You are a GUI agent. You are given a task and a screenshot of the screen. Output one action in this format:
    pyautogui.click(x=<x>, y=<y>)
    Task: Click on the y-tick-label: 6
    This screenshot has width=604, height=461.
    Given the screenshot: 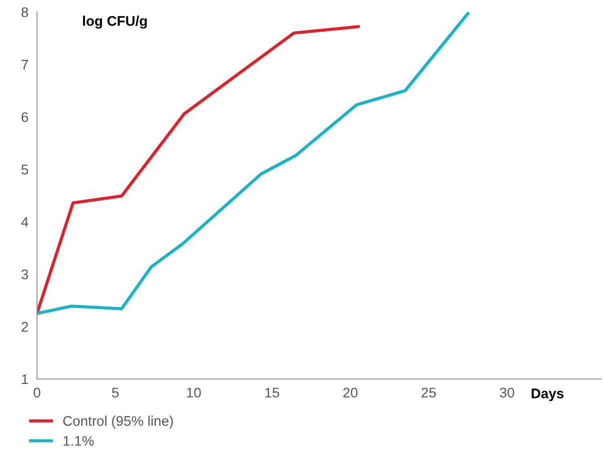 What is the action you would take?
    pyautogui.click(x=25, y=117)
    